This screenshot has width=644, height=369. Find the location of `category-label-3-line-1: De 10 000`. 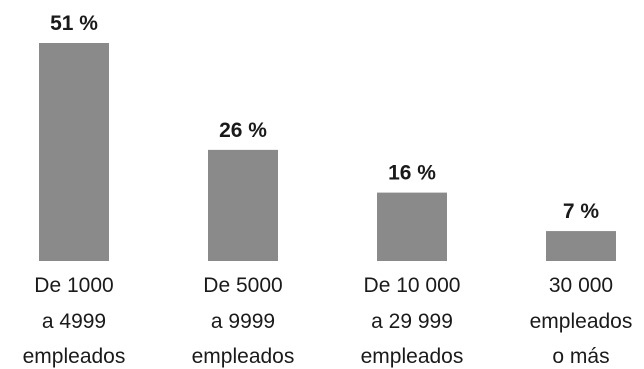

category-label-3-line-1: De 10 000 is located at coordinates (412, 285).